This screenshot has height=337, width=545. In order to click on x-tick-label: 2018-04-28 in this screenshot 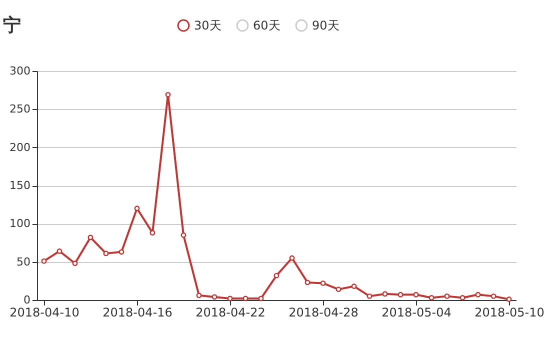, I will do `click(323, 313)`.